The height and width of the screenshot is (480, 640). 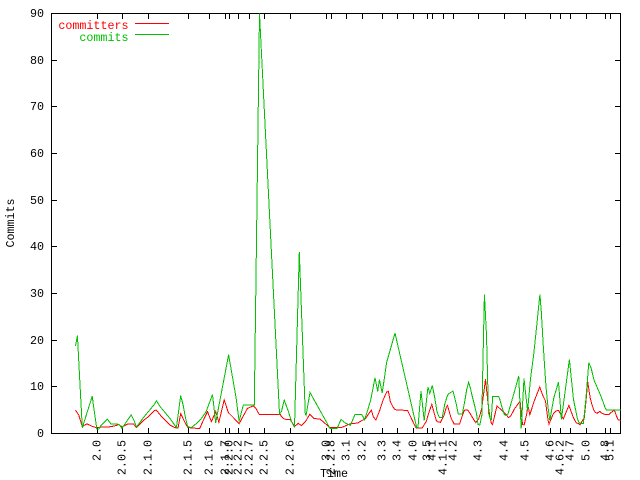 What do you see at coordinates (444, 457) in the screenshot?
I see `svg-text: 4.1.1` at bounding box center [444, 457].